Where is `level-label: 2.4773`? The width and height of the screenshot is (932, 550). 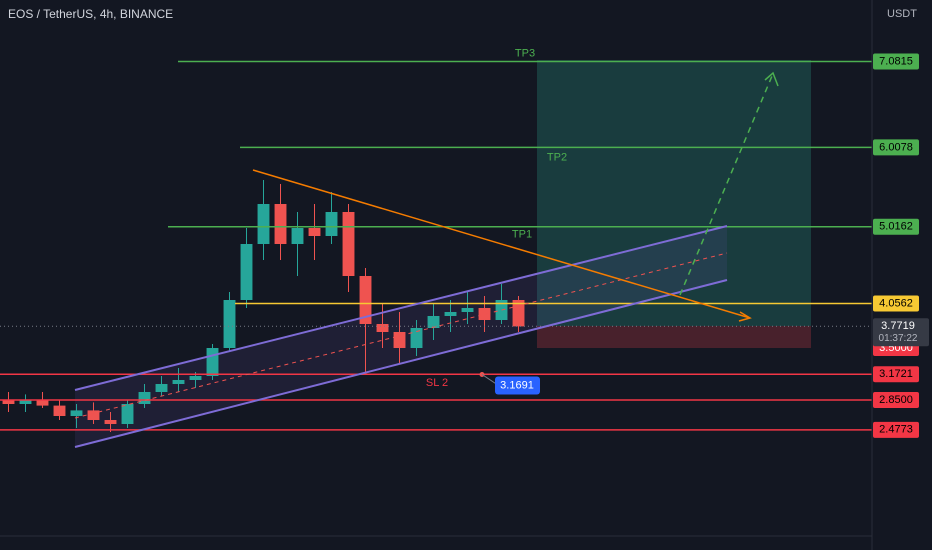
level-label: 2.4773 is located at coordinates (896, 430).